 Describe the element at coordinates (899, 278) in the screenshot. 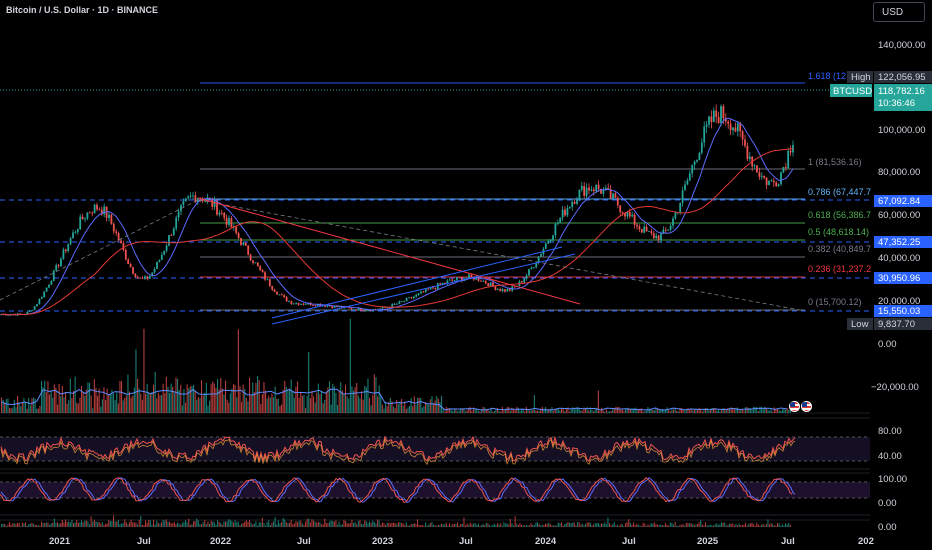

I see `level-badge: 30,950.96` at that location.